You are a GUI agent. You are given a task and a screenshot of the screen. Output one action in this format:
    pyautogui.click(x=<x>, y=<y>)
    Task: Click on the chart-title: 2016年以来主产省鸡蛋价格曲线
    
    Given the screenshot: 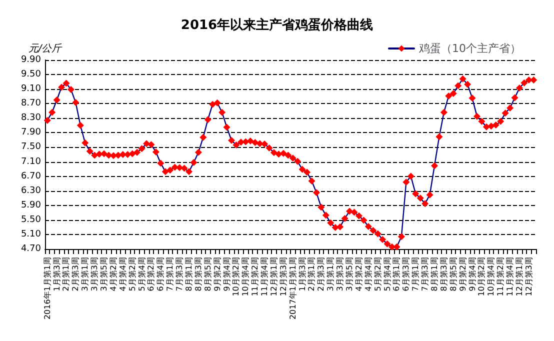 What is the action you would take?
    pyautogui.click(x=277, y=25)
    